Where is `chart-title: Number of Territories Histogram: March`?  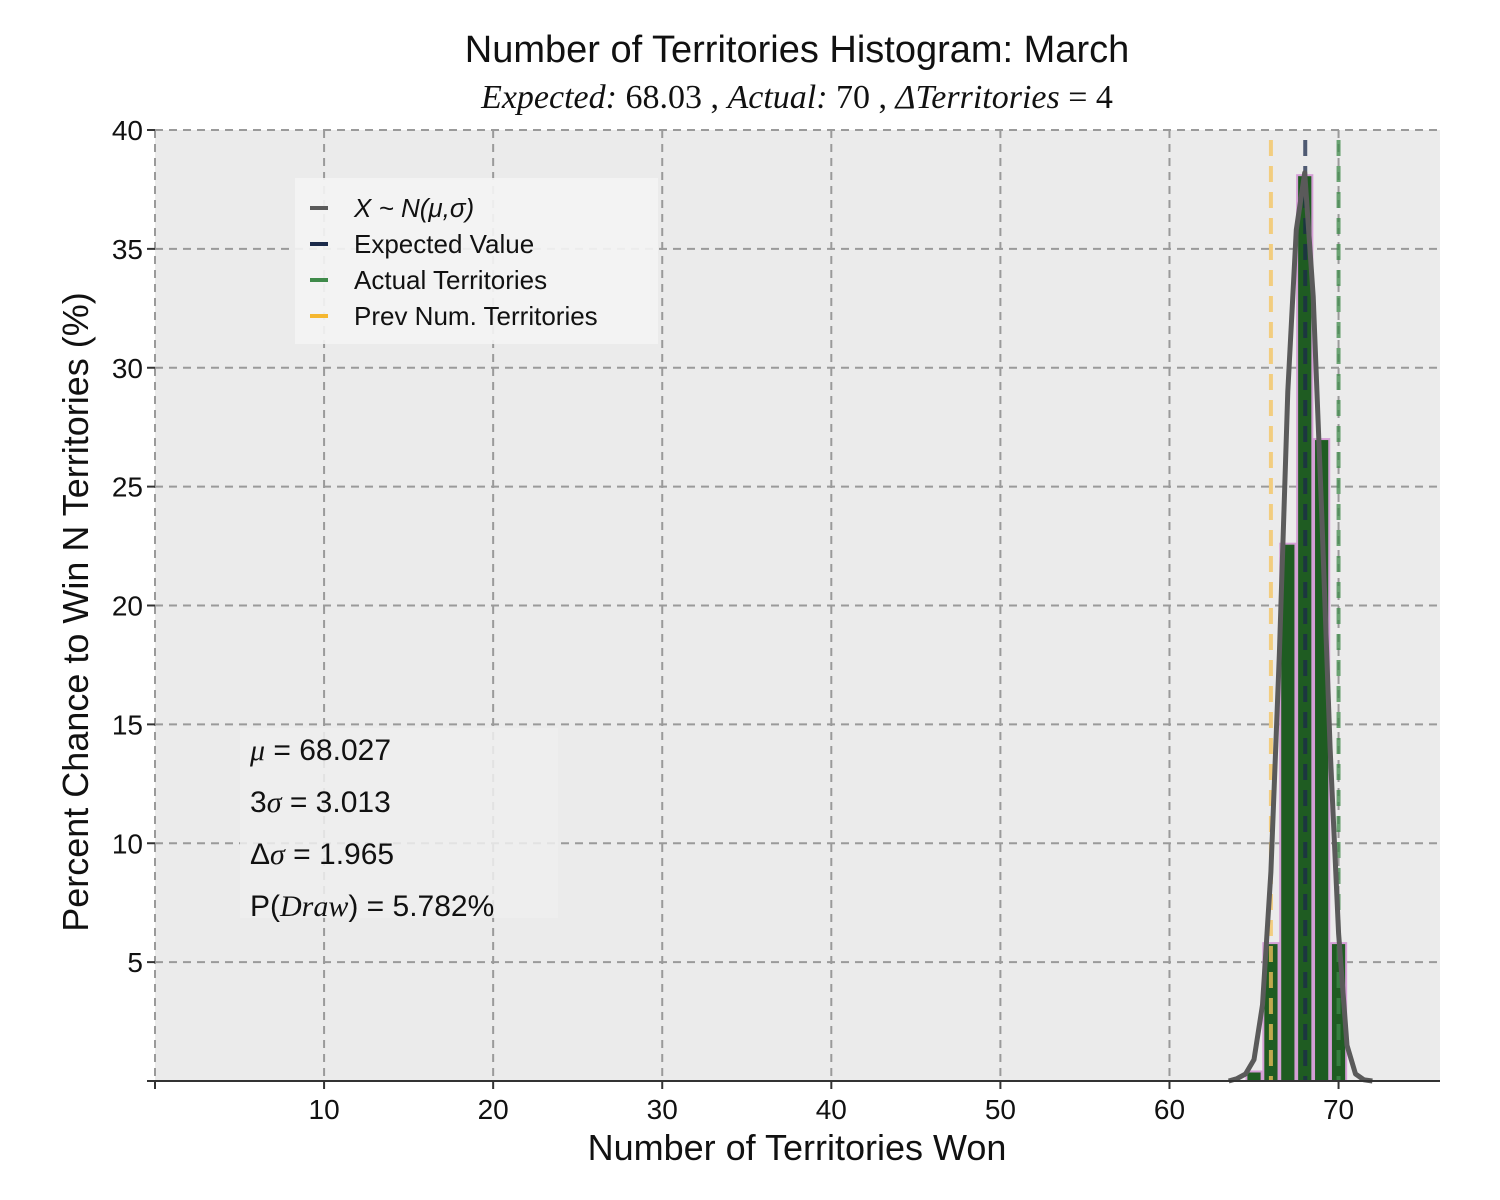
chart-title: Number of Territories Histogram: March is located at coordinates (797, 50).